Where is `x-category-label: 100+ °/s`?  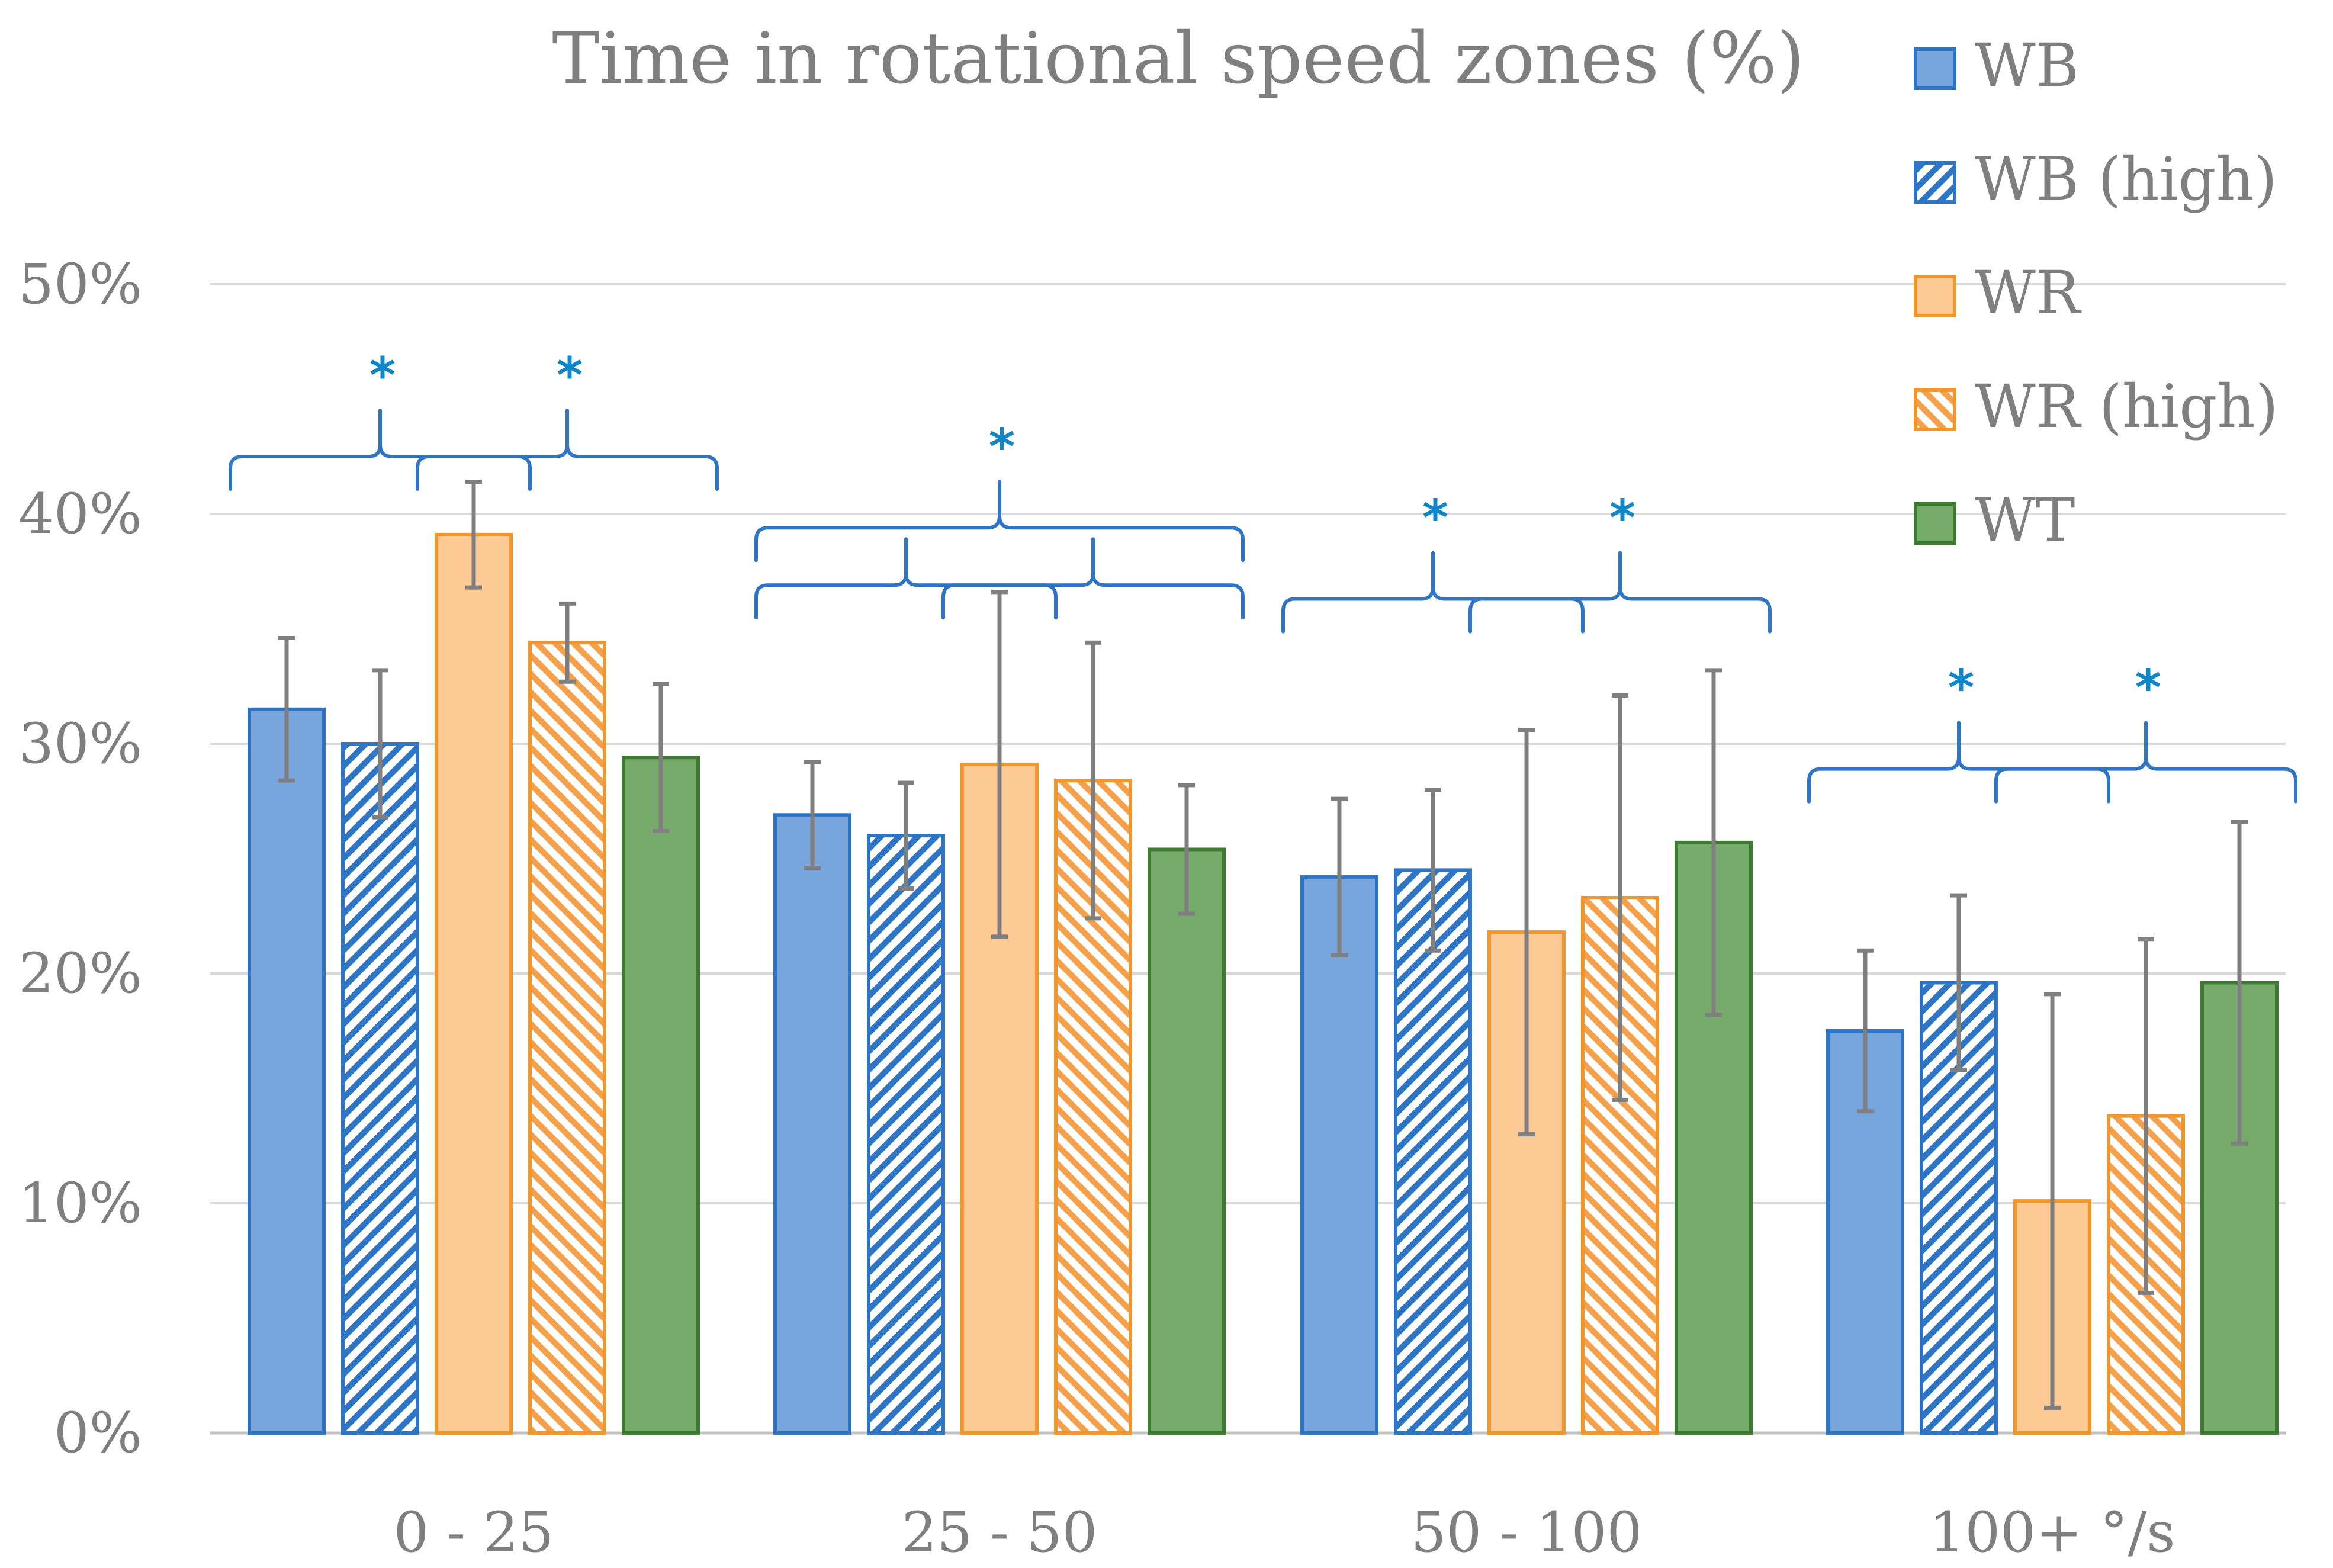
x-category-label: 100+ °/s is located at coordinates (2052, 1532).